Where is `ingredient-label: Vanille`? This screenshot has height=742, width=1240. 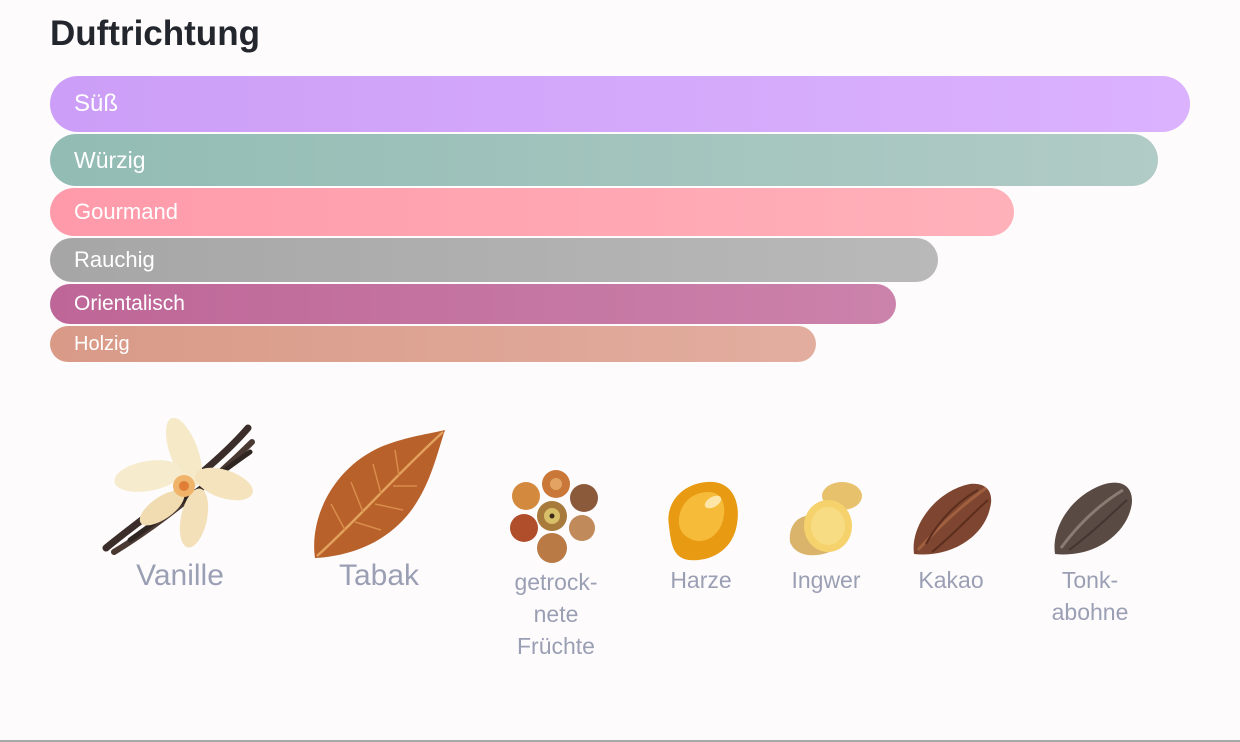 ingredient-label: Vanille is located at coordinates (180, 575).